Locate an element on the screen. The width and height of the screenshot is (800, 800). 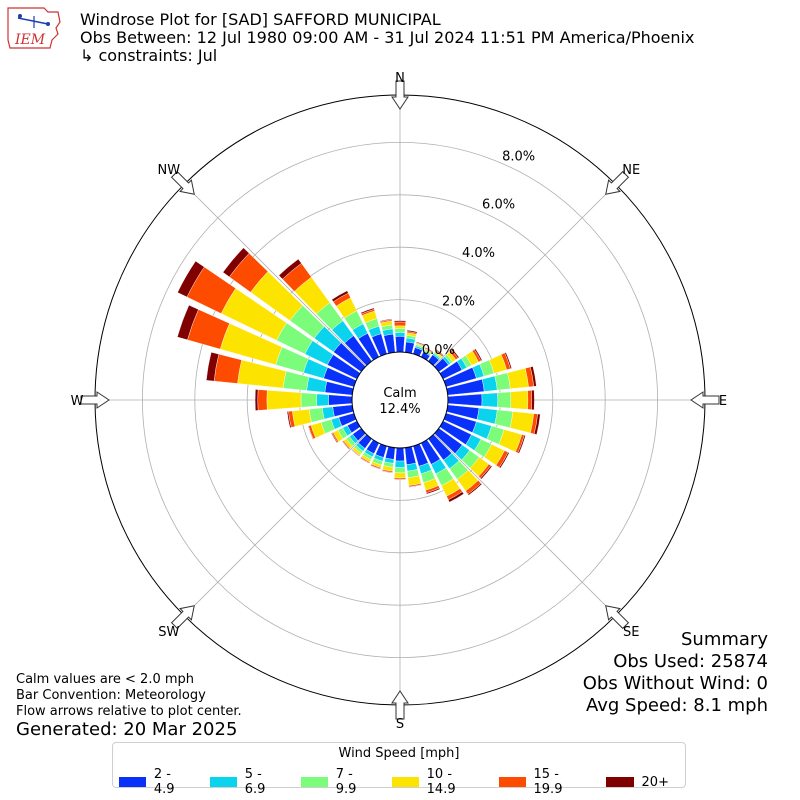
compass-label: SE is located at coordinates (631, 632).